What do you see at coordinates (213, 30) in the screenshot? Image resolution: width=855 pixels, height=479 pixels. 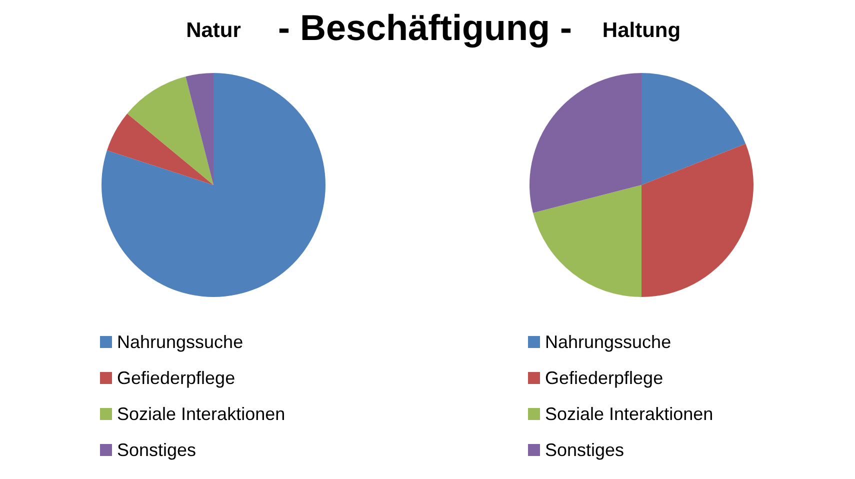 I see `chart-title: Natur` at bounding box center [213, 30].